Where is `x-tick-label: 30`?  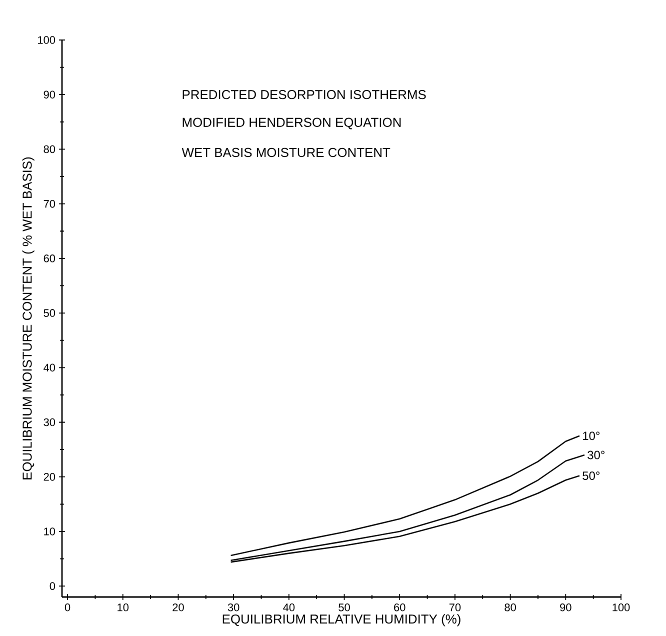
x-tick-label: 30 is located at coordinates (234, 608).